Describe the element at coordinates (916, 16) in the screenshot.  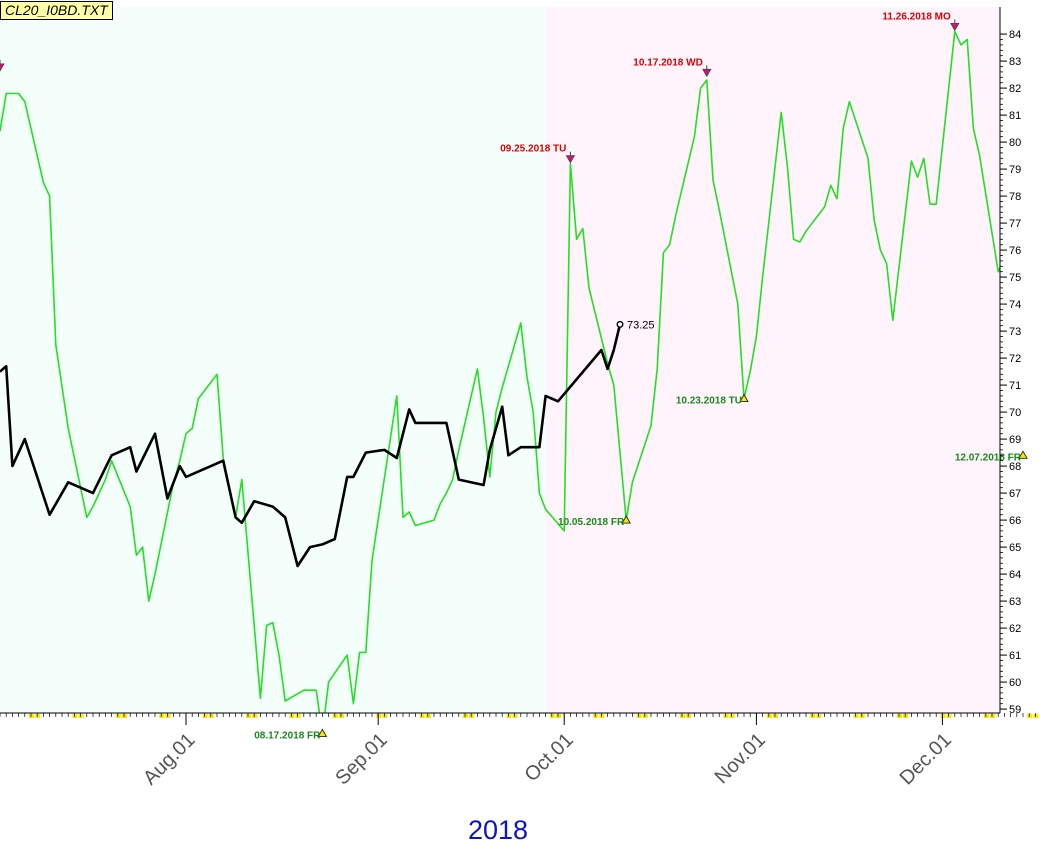
I see `high-annotation: 11.26.2018 MO` at that location.